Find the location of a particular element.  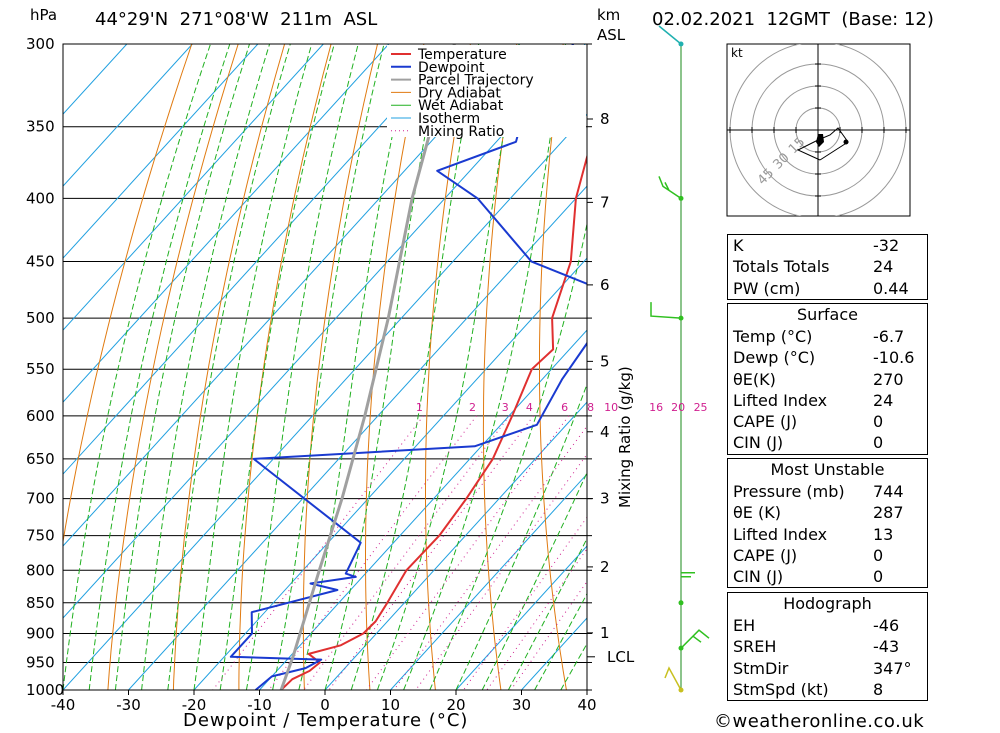

asl-label: ASL is located at coordinates (611, 35).